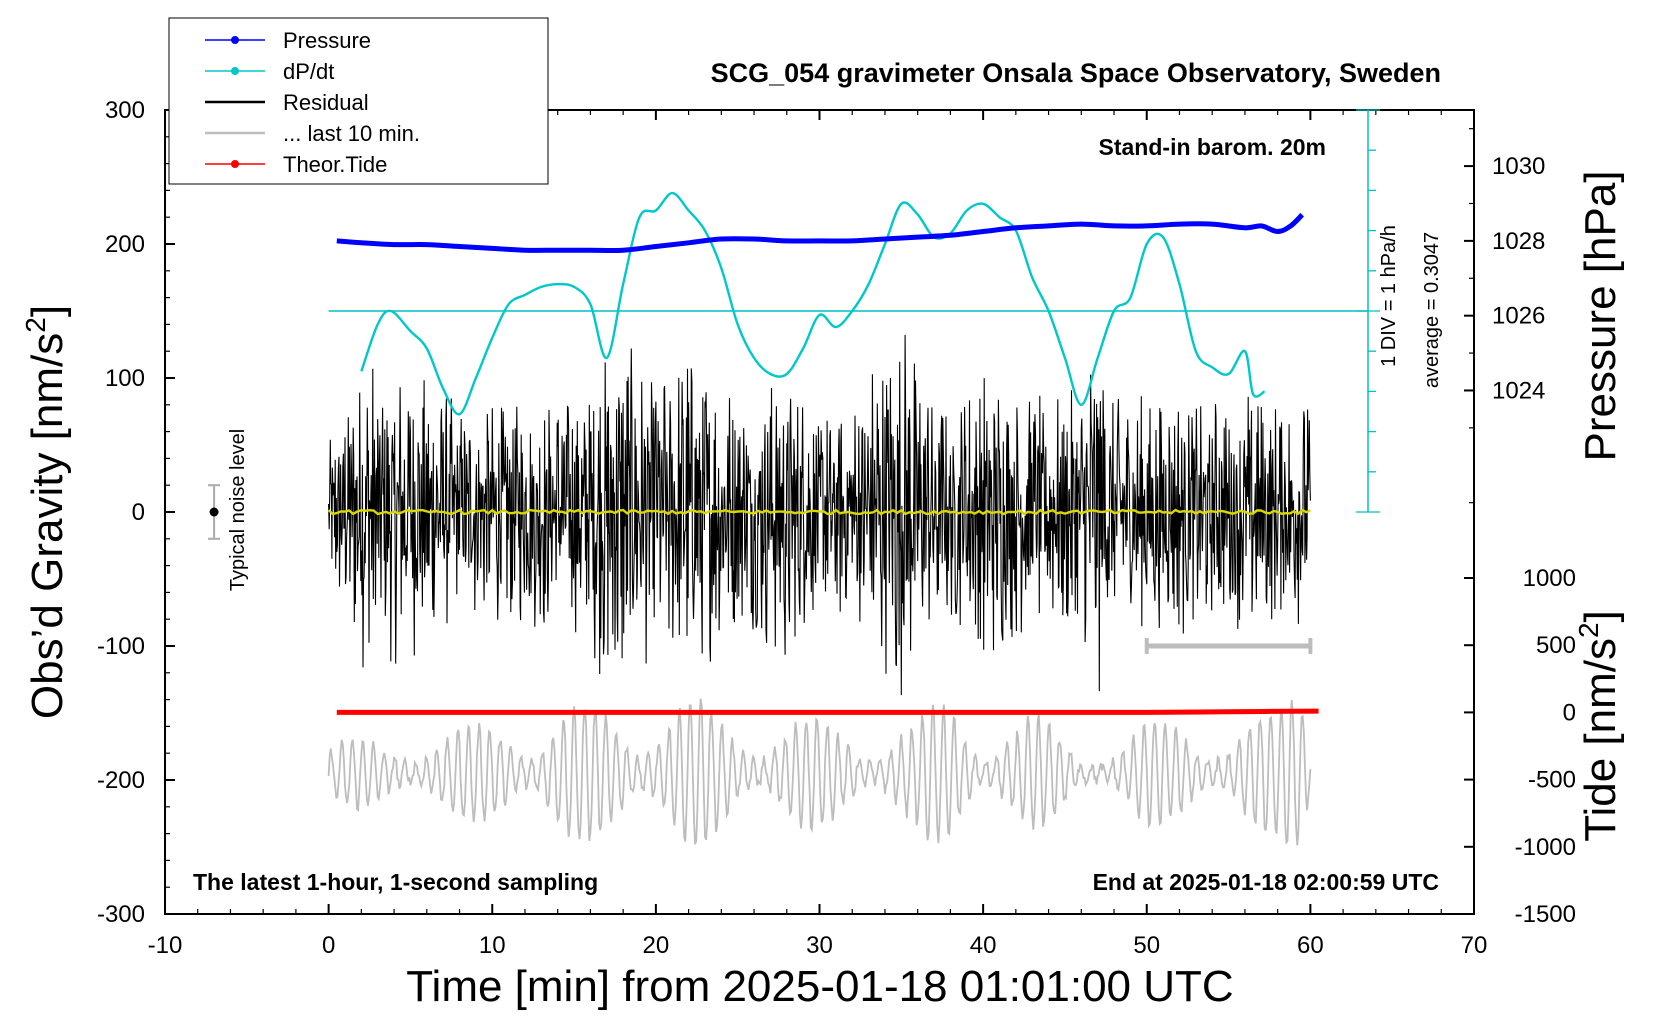  What do you see at coordinates (1310, 945) in the screenshot?
I see `x-tick-label: 60` at bounding box center [1310, 945].